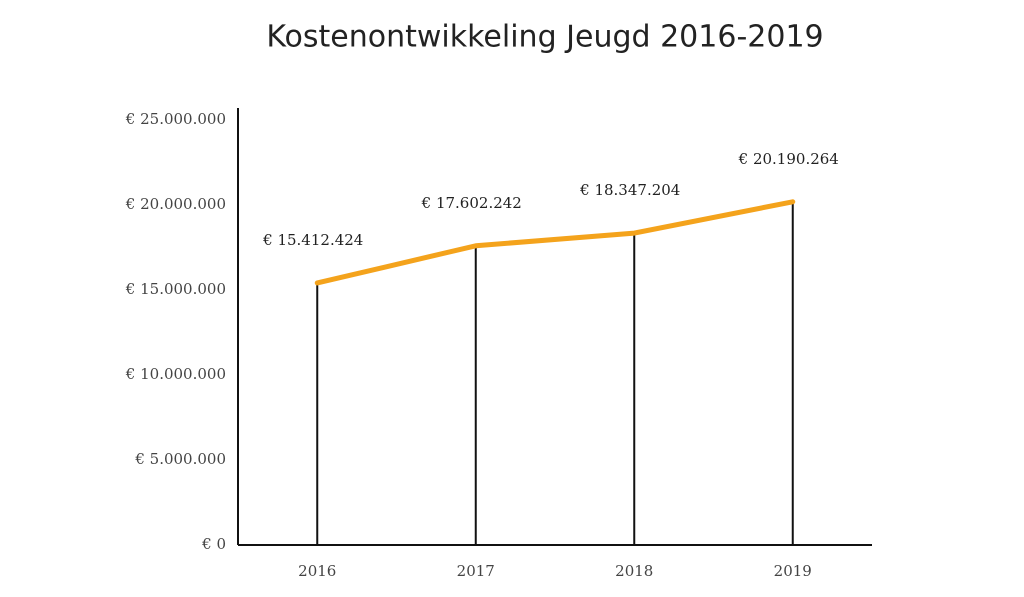 This screenshot has height=597, width=1024. I want to click on y-tick-label: € 25.000.000, so click(175, 119).